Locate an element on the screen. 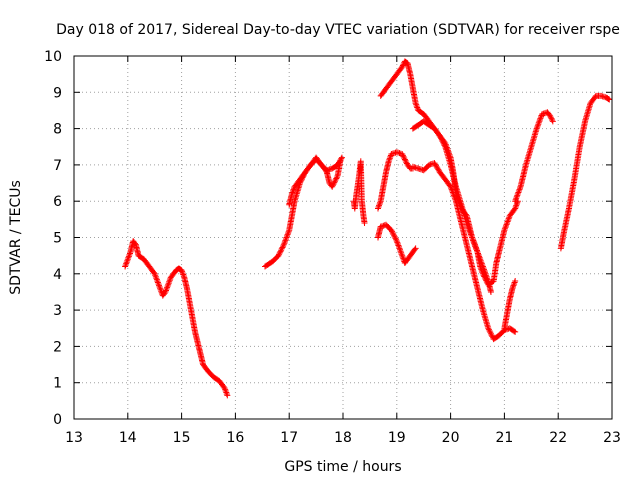 Image resolution: width=640 pixels, height=480 pixels. x-tick-label: 14 is located at coordinates (128, 438).